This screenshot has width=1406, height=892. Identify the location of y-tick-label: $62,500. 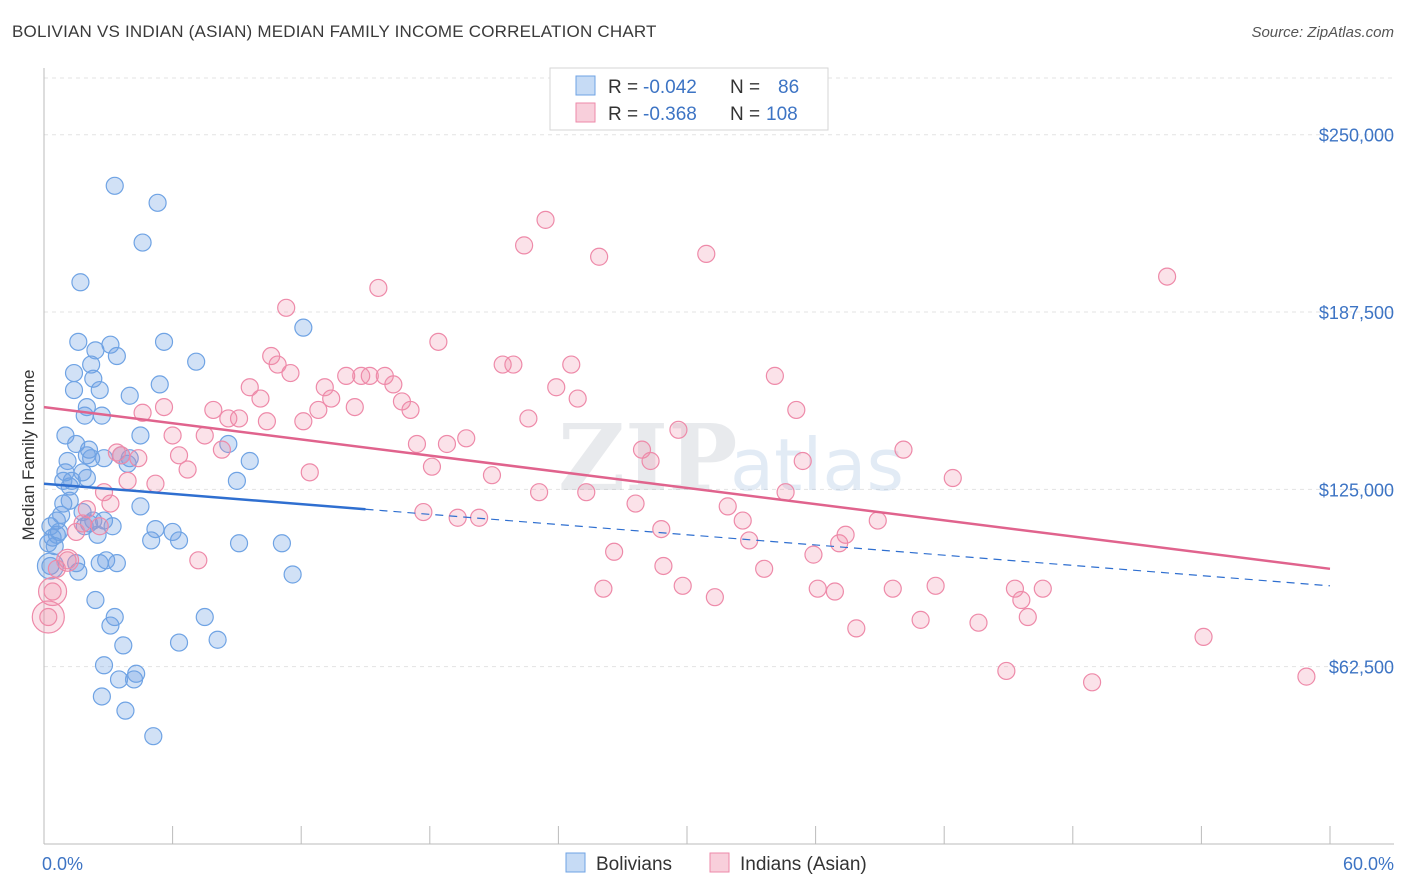
(1361, 668).